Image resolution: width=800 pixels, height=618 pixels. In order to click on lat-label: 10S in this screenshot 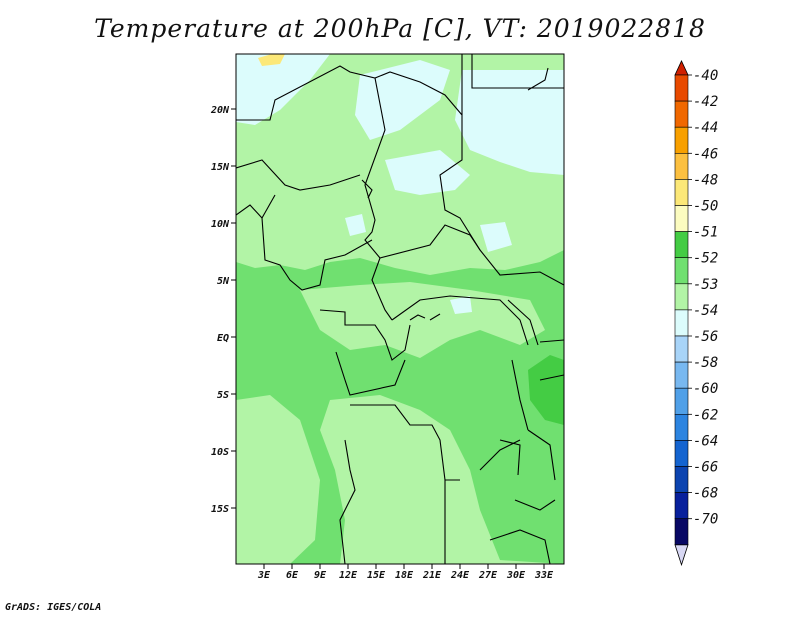, I will do `click(220, 452)`.